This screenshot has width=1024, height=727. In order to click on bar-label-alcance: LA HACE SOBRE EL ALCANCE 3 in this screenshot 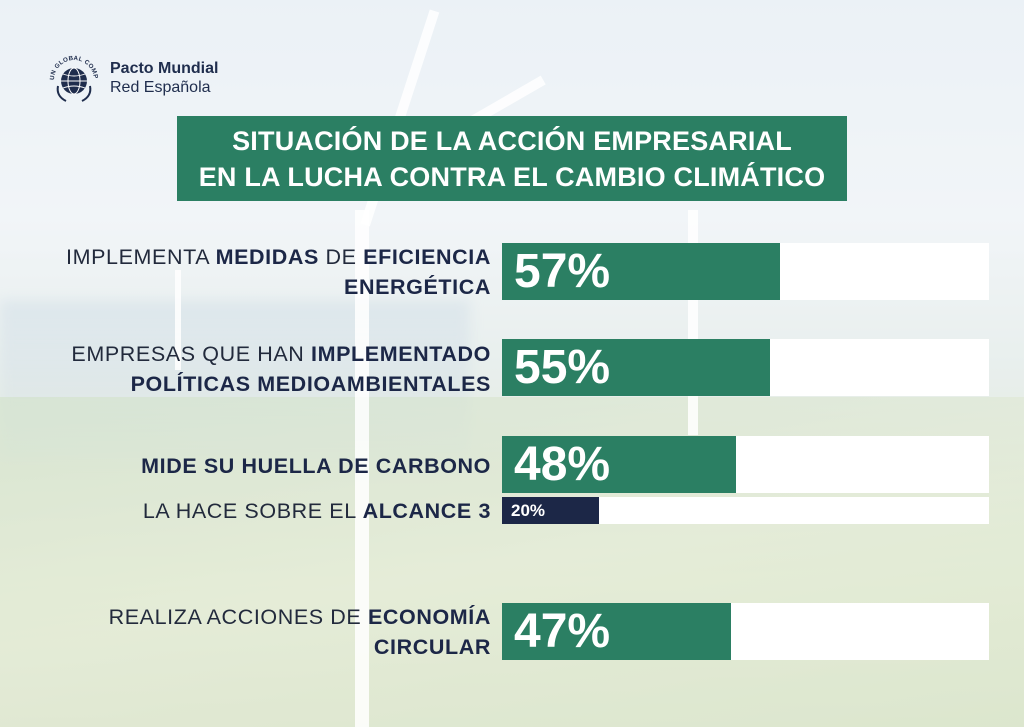, I will do `click(316, 511)`.